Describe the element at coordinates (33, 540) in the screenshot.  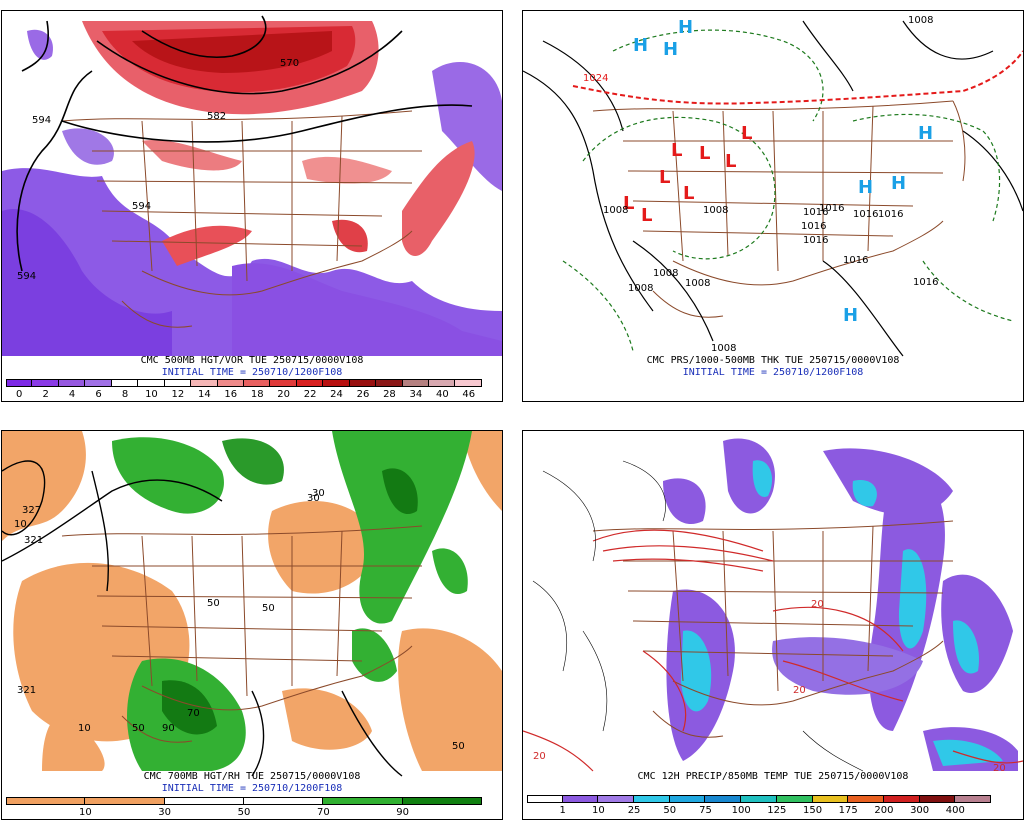
I see `contour-label: 321` at that location.